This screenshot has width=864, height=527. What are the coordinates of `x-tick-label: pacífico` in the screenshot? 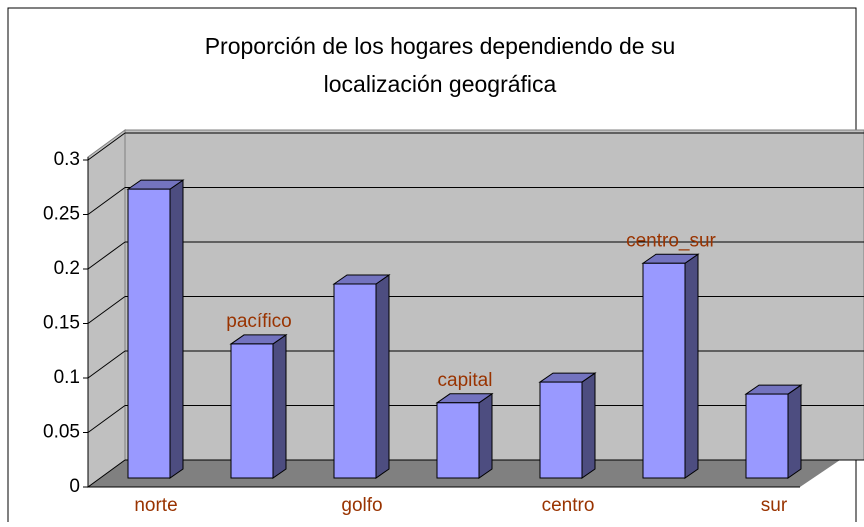 It's located at (258, 321).